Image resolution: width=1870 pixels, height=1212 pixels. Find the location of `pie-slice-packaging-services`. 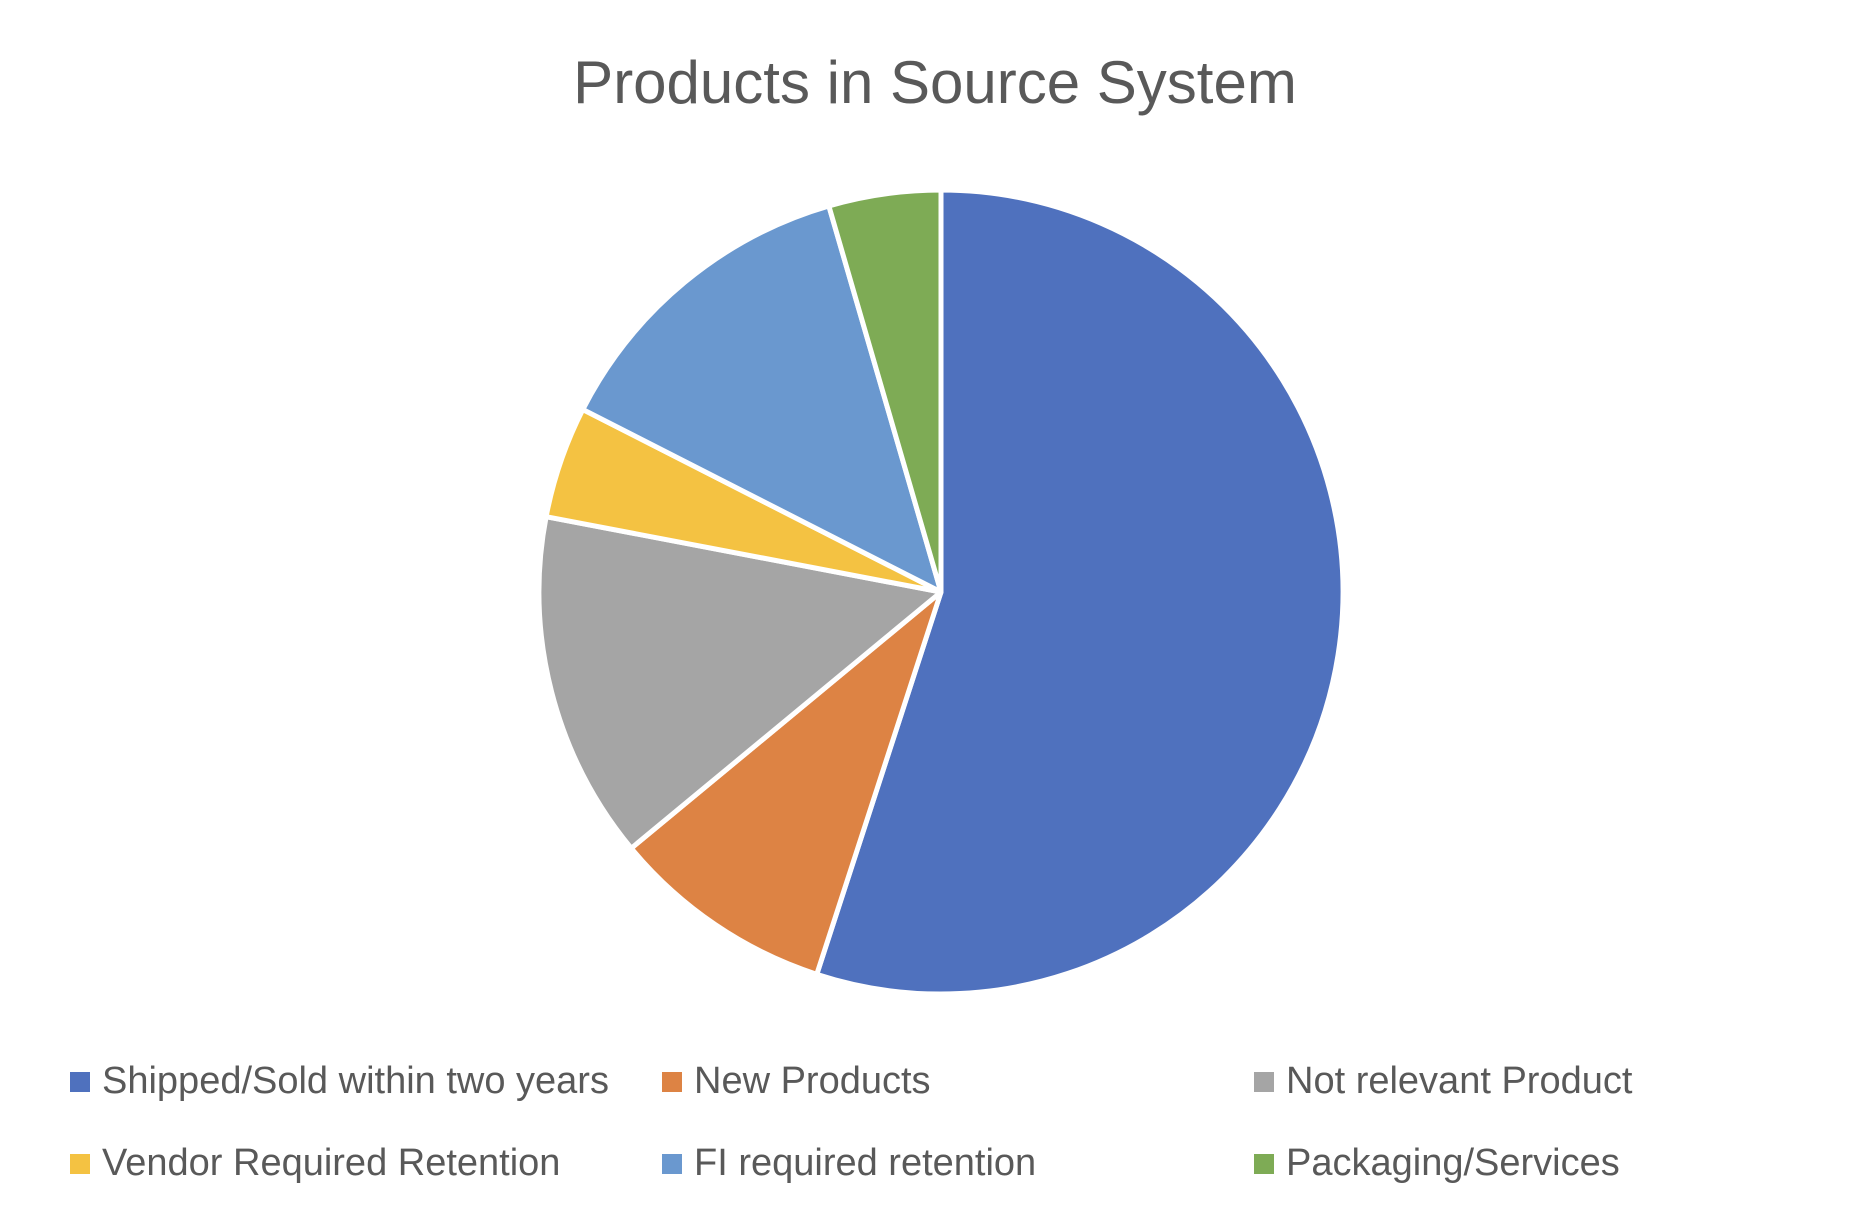

pie-slice-packaging-services is located at coordinates (885, 391).